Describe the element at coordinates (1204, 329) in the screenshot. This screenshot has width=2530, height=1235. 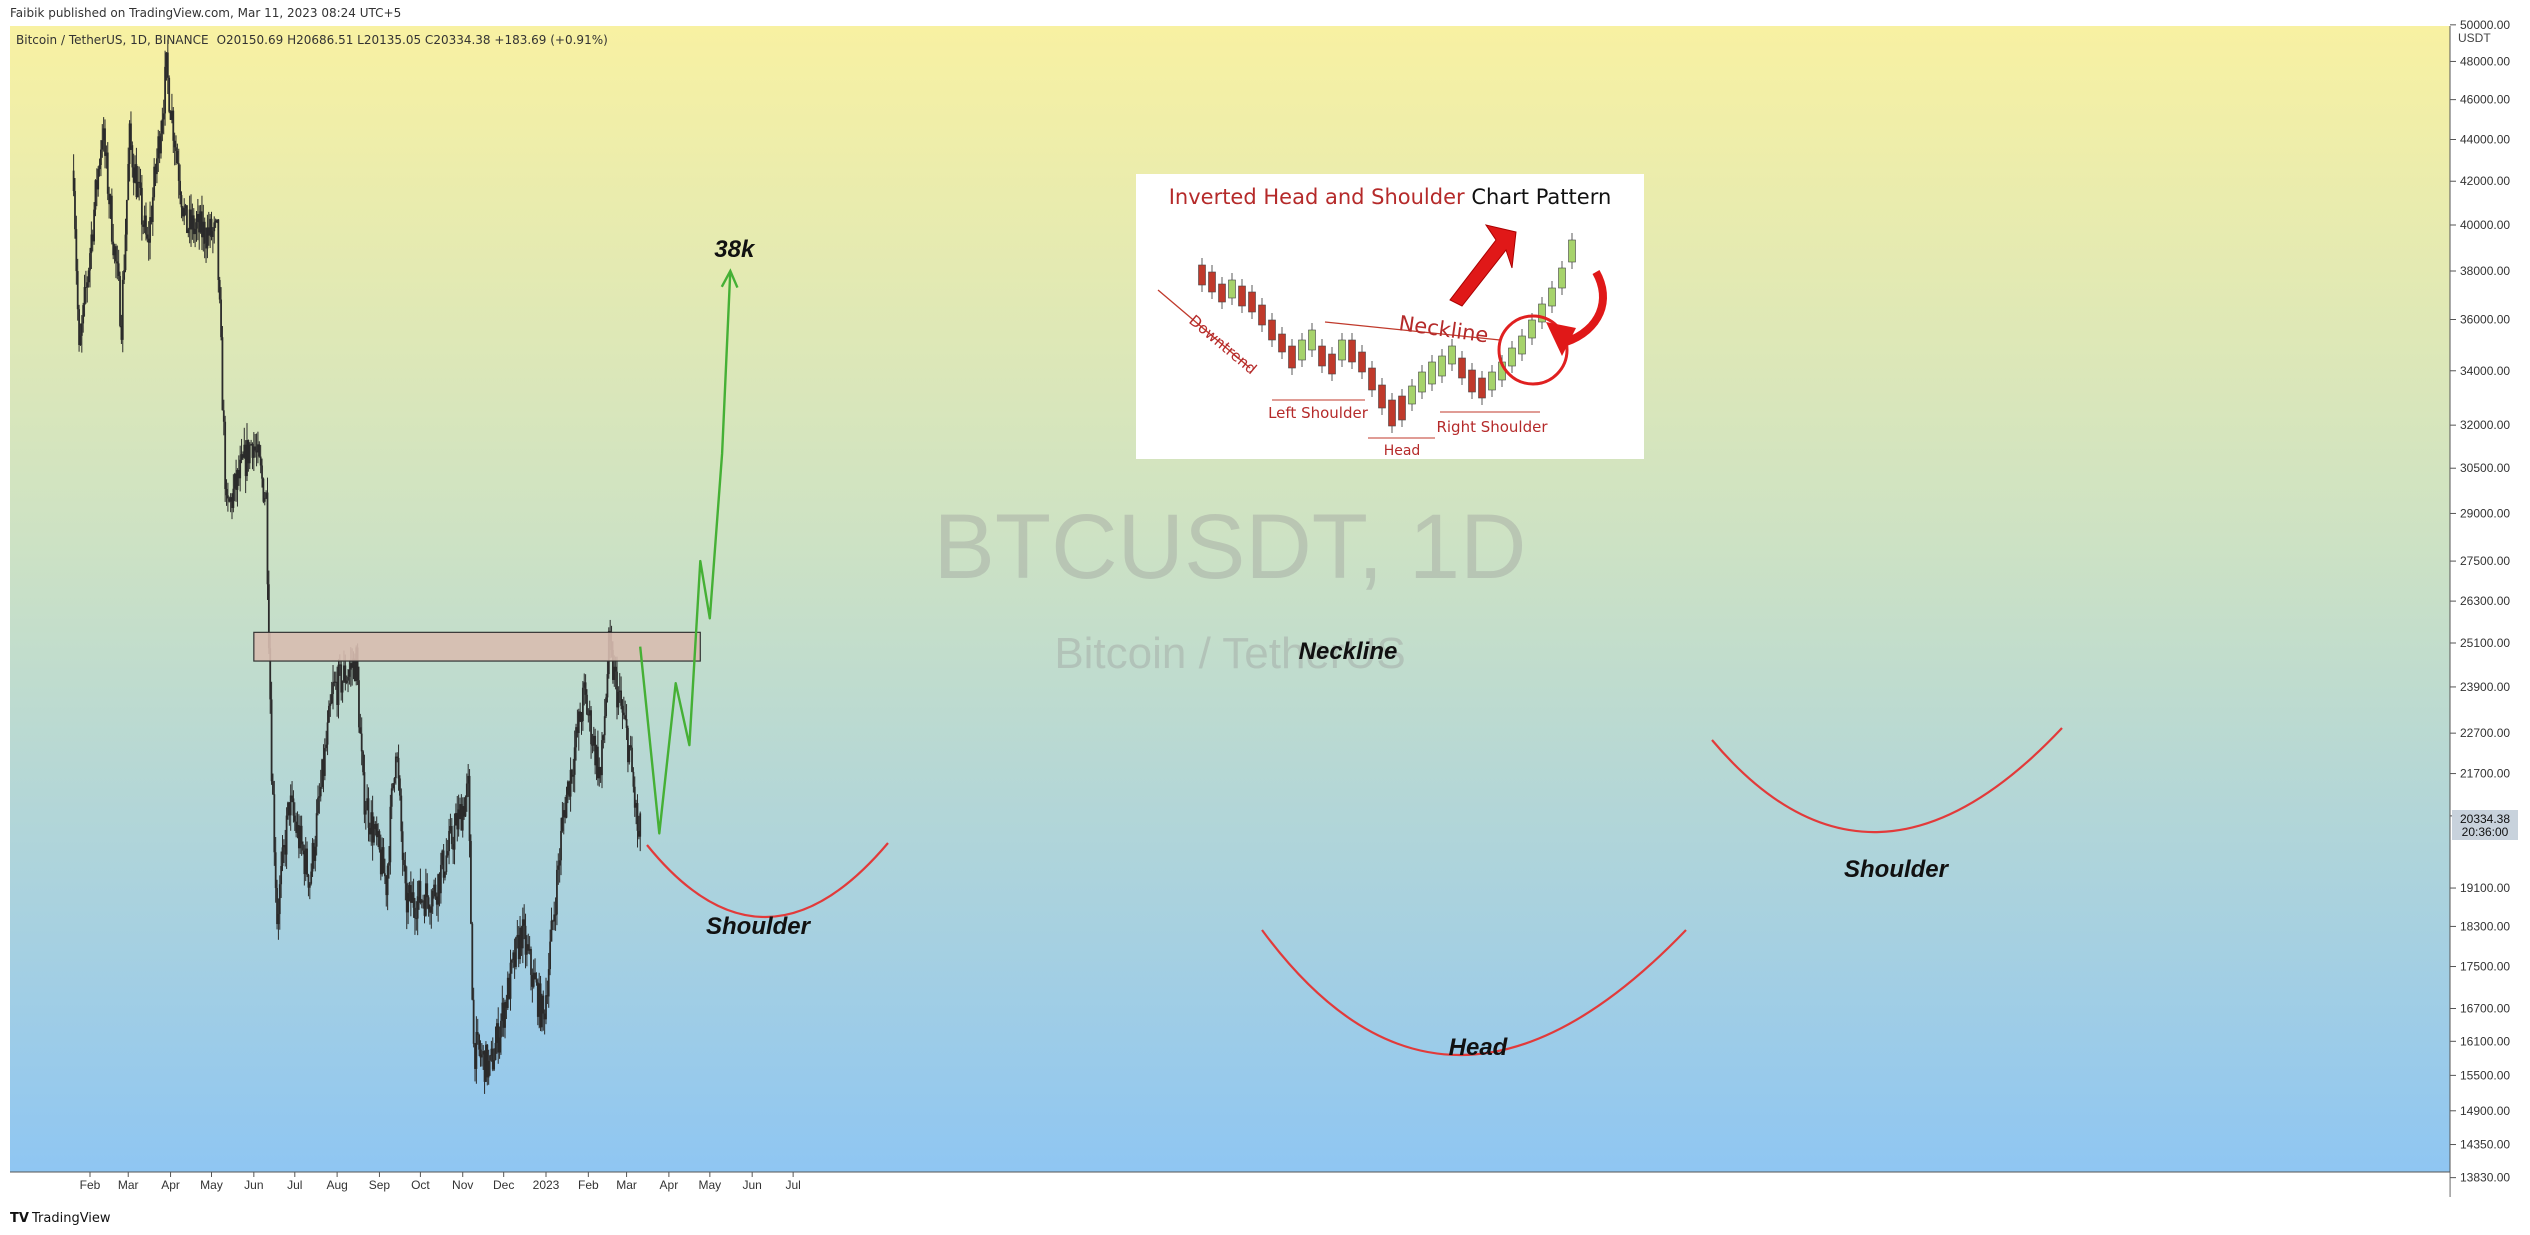
I see `inset-downtrend-line` at that location.